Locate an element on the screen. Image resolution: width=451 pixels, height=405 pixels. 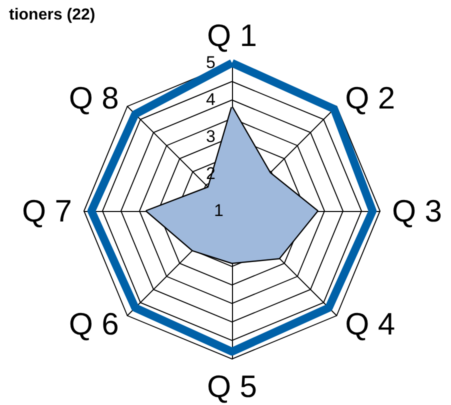
spoke-label: Q 5 is located at coordinates (232, 386).